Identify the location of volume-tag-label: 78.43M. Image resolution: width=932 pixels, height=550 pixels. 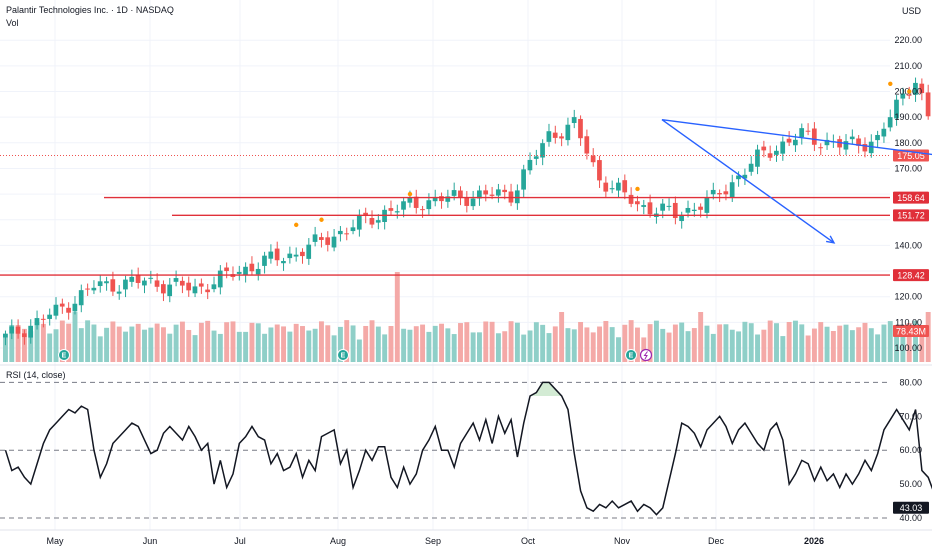
(911, 331).